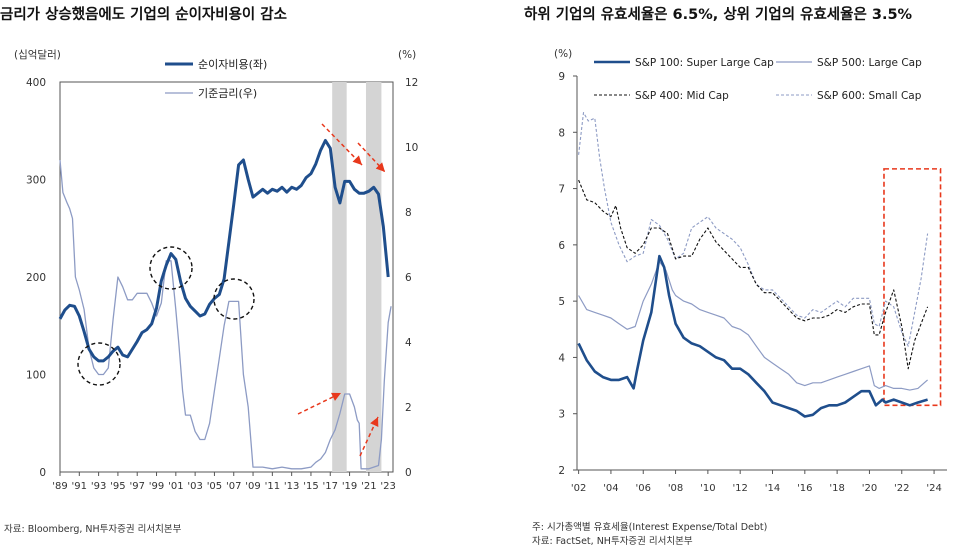 The image size is (974, 547). What do you see at coordinates (310, 486) in the screenshot?
I see `x-tick-label: '15` at bounding box center [310, 486].